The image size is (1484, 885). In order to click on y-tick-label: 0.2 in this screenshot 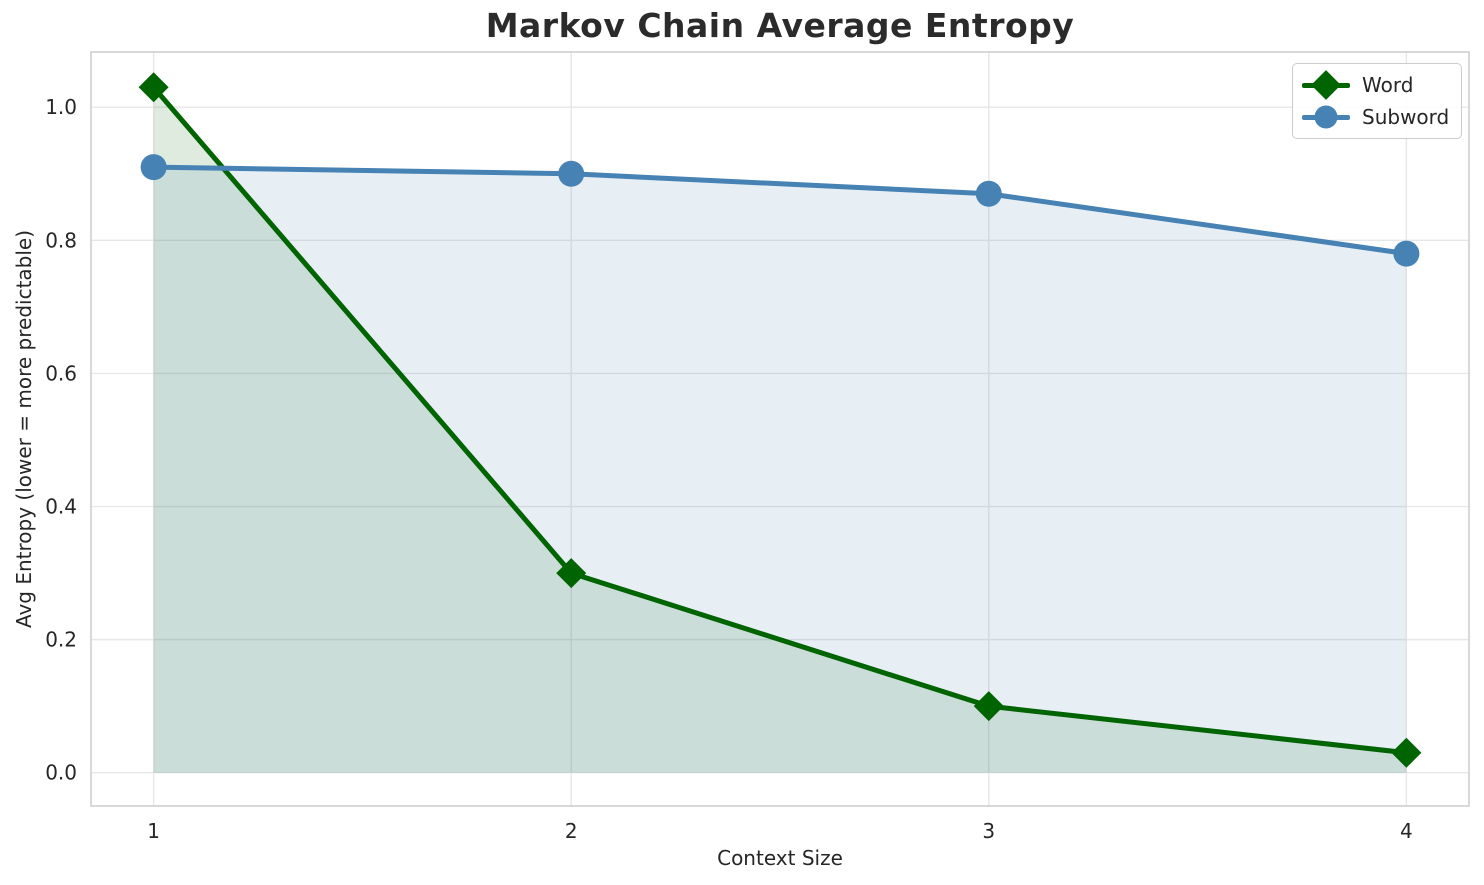, I will do `click(61, 640)`.